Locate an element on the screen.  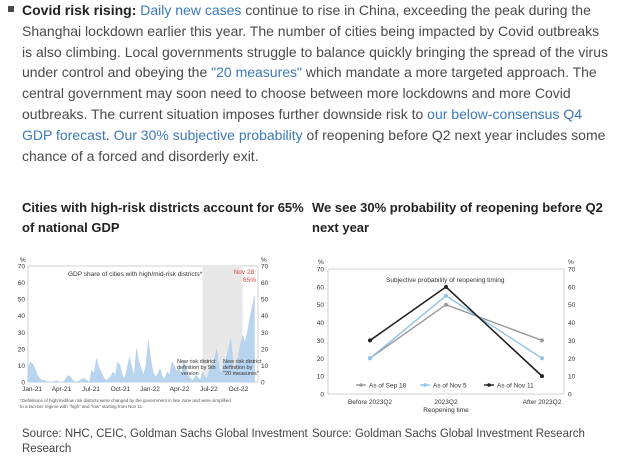
x-tick-label: Jul-22 is located at coordinates (209, 389).